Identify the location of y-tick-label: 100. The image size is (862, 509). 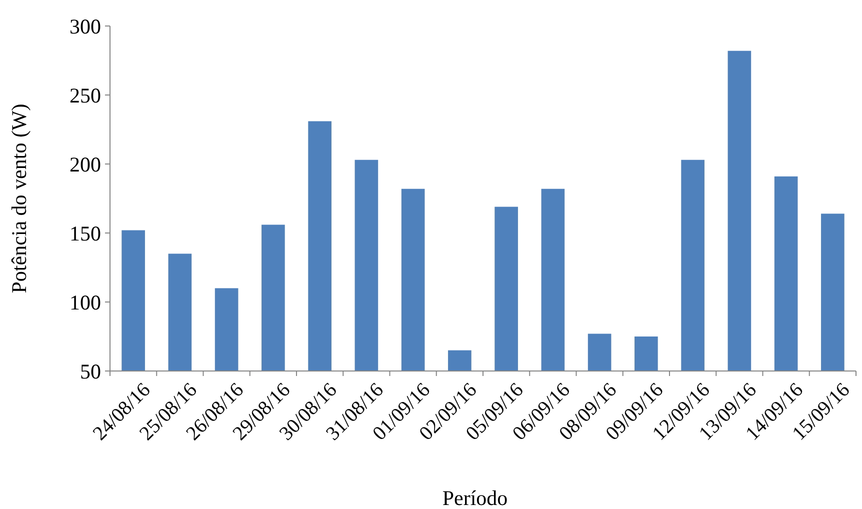
(85, 302).